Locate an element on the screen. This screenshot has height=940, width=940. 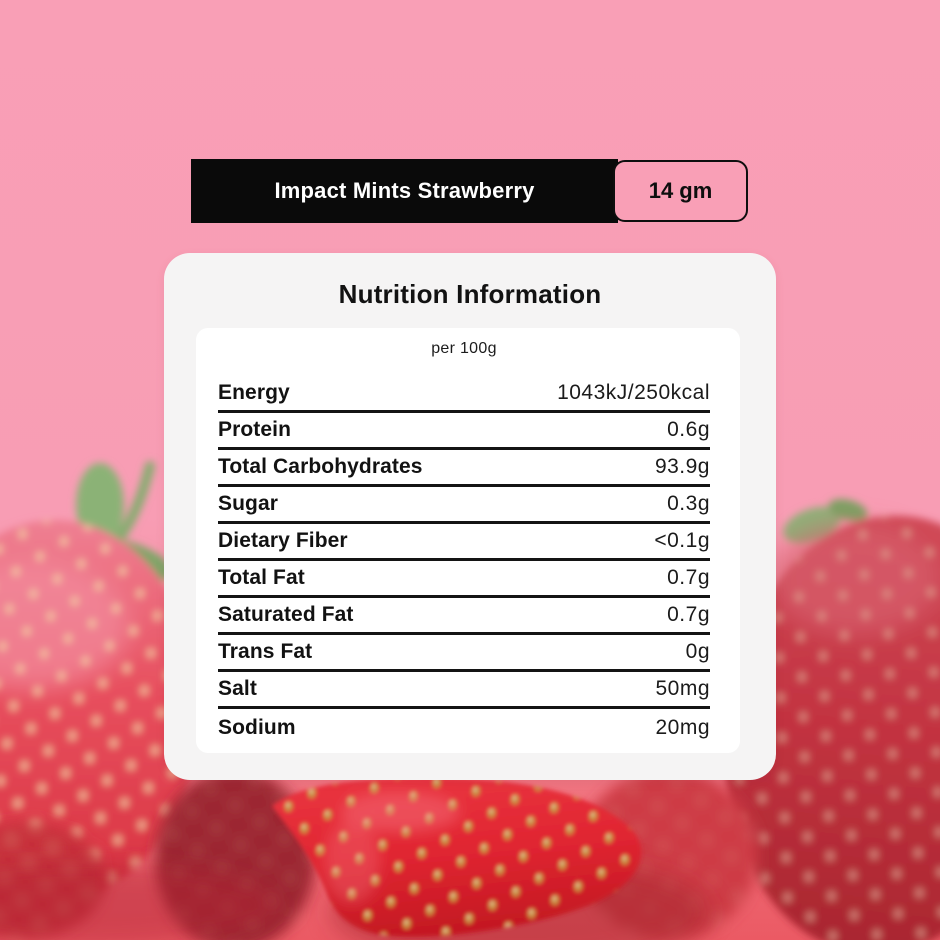
nutrient-label: Salt is located at coordinates (237, 688).